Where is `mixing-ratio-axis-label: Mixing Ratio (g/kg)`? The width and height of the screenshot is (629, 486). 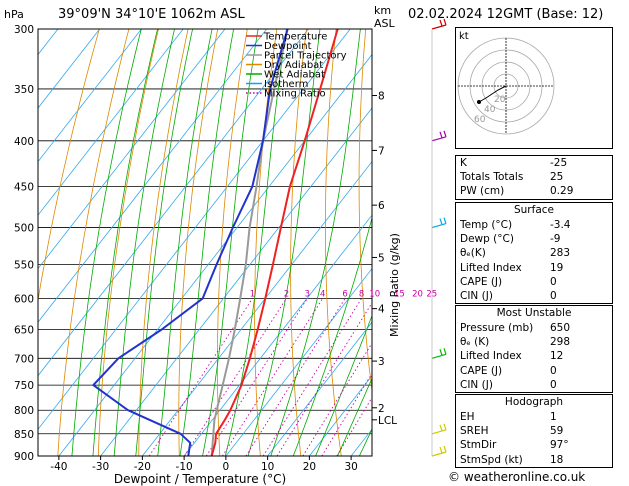
mixing-ratio-axis-label: Mixing Ratio (g/kg) is located at coordinates (394, 285).